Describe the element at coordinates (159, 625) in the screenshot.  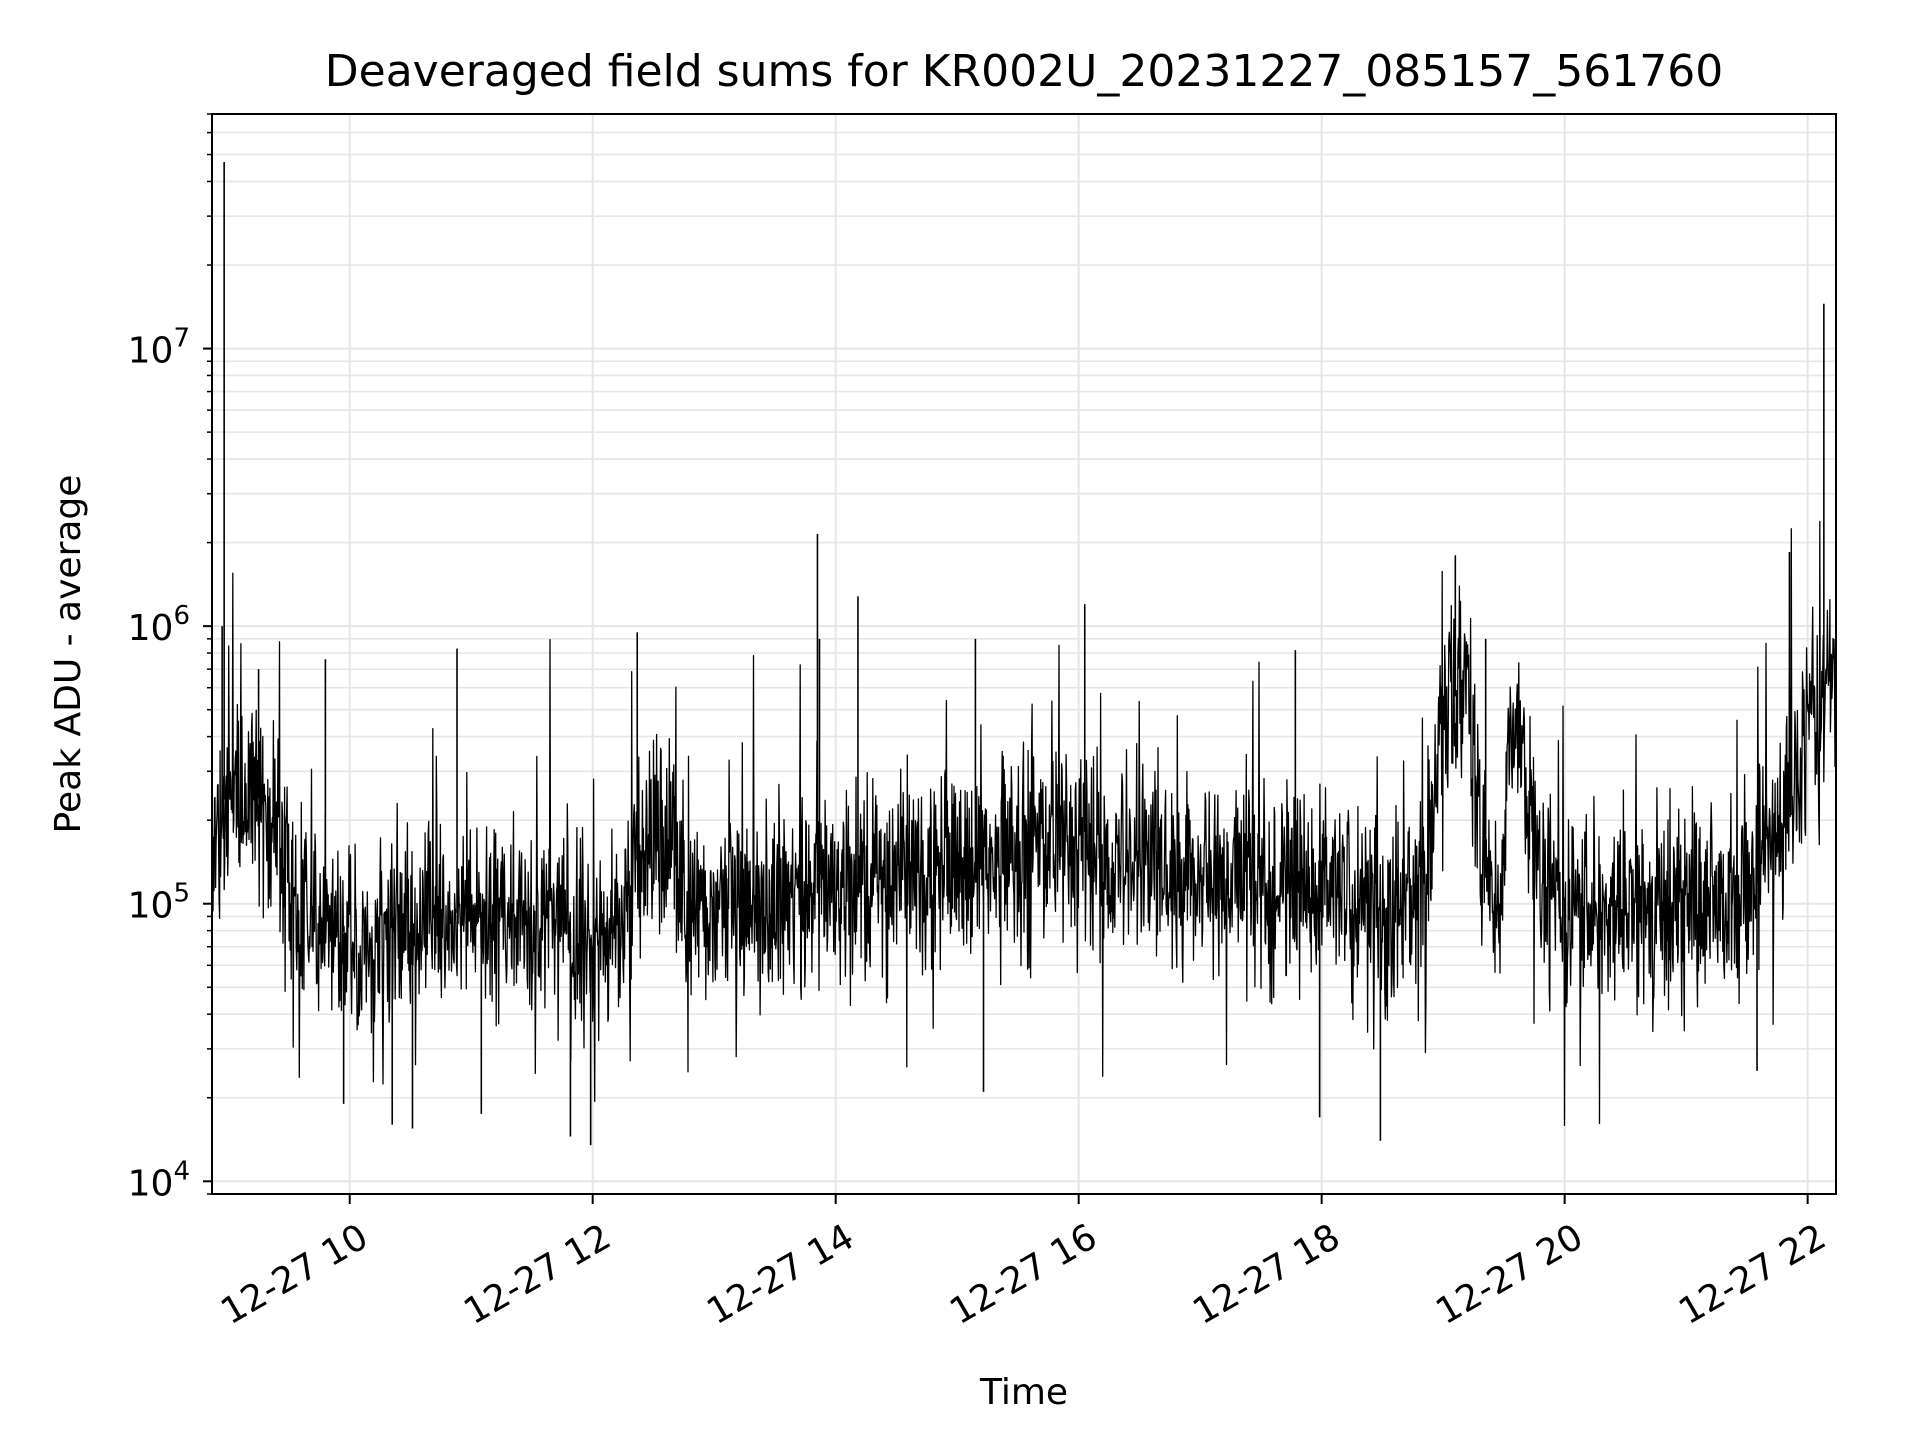
I see `y-tick-label: 10⁶` at that location.